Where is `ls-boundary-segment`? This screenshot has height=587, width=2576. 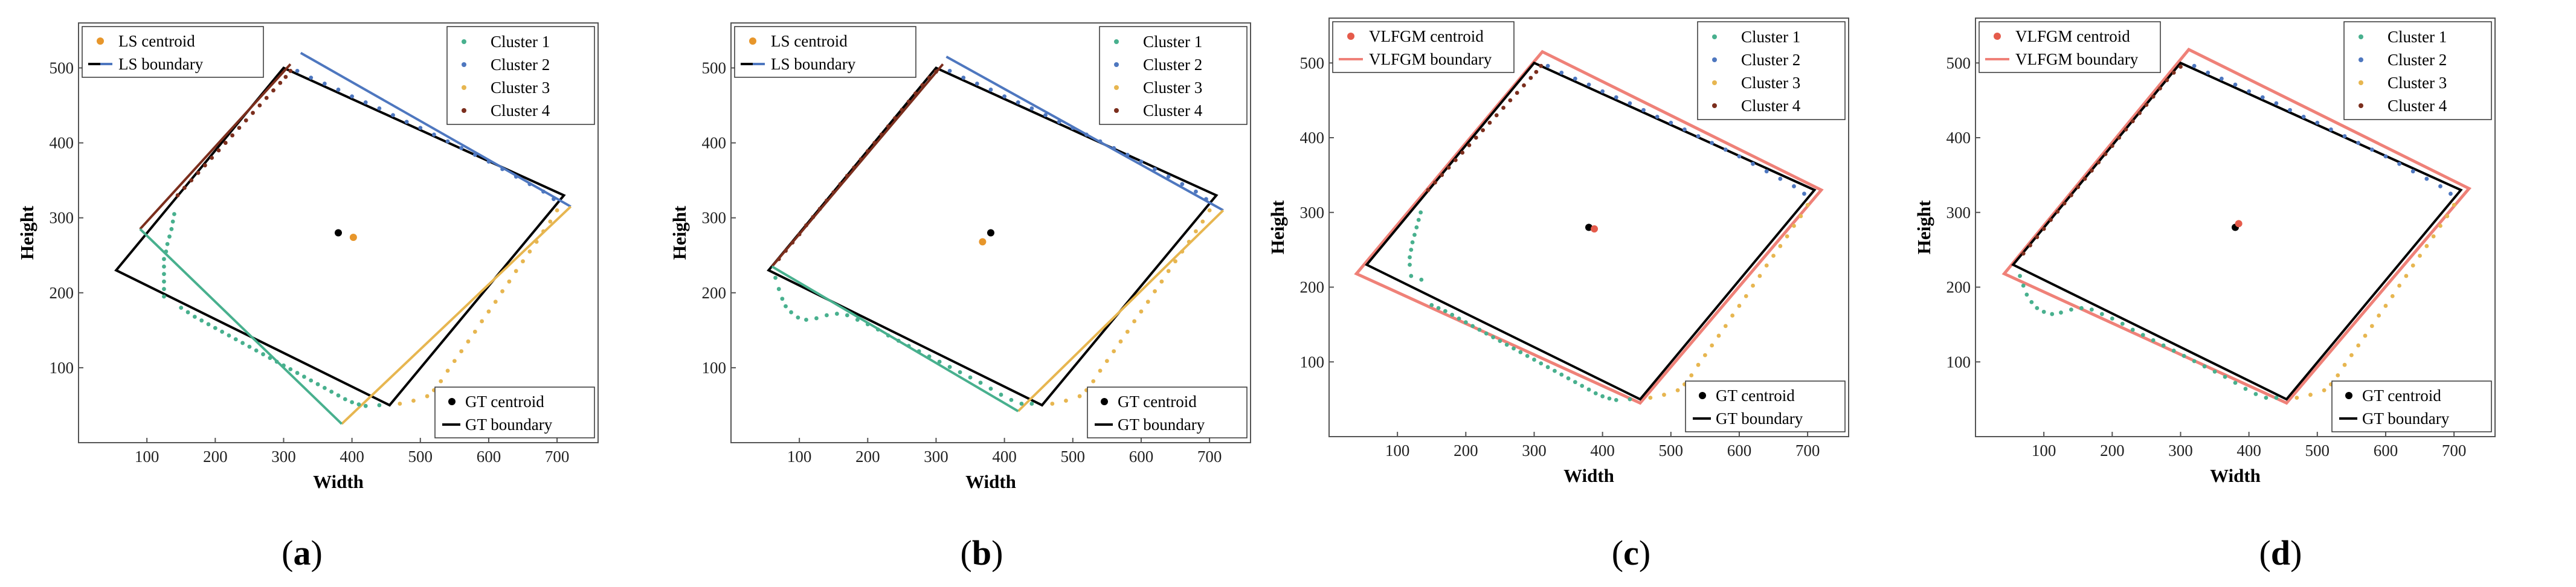
ls-boundary-segment is located at coordinates (456, 315).